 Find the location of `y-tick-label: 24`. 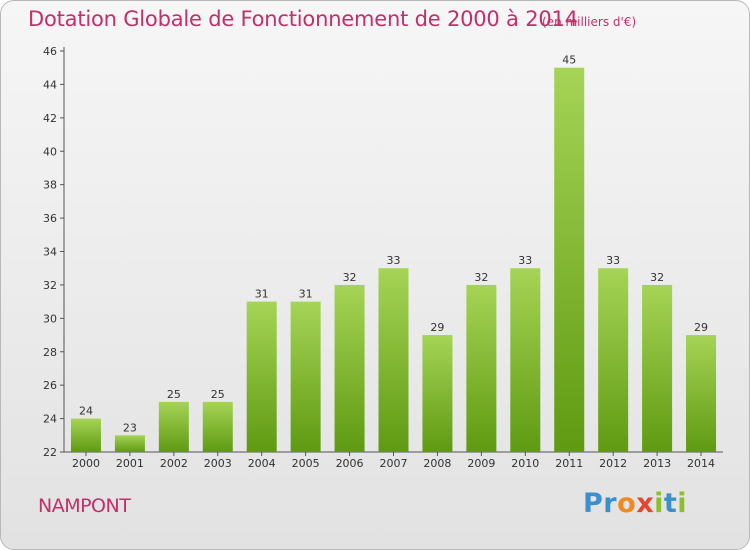

y-tick-label: 24 is located at coordinates (50, 419).